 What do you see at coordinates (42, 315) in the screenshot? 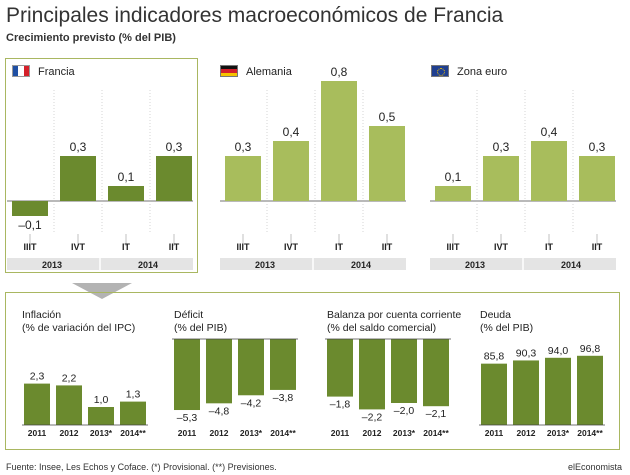
I see `inflacion-title-text: Inflación` at bounding box center [42, 315].